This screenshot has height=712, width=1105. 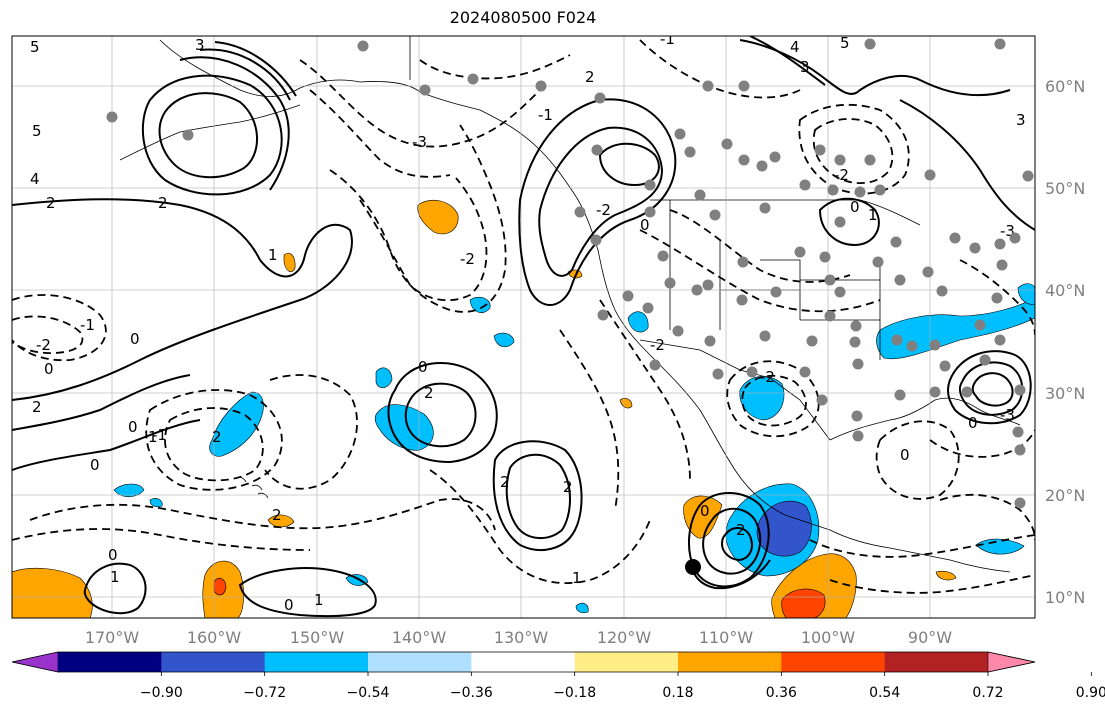 What do you see at coordinates (1065, 86) in the screenshot?
I see `lat-label: 60°N` at bounding box center [1065, 86].